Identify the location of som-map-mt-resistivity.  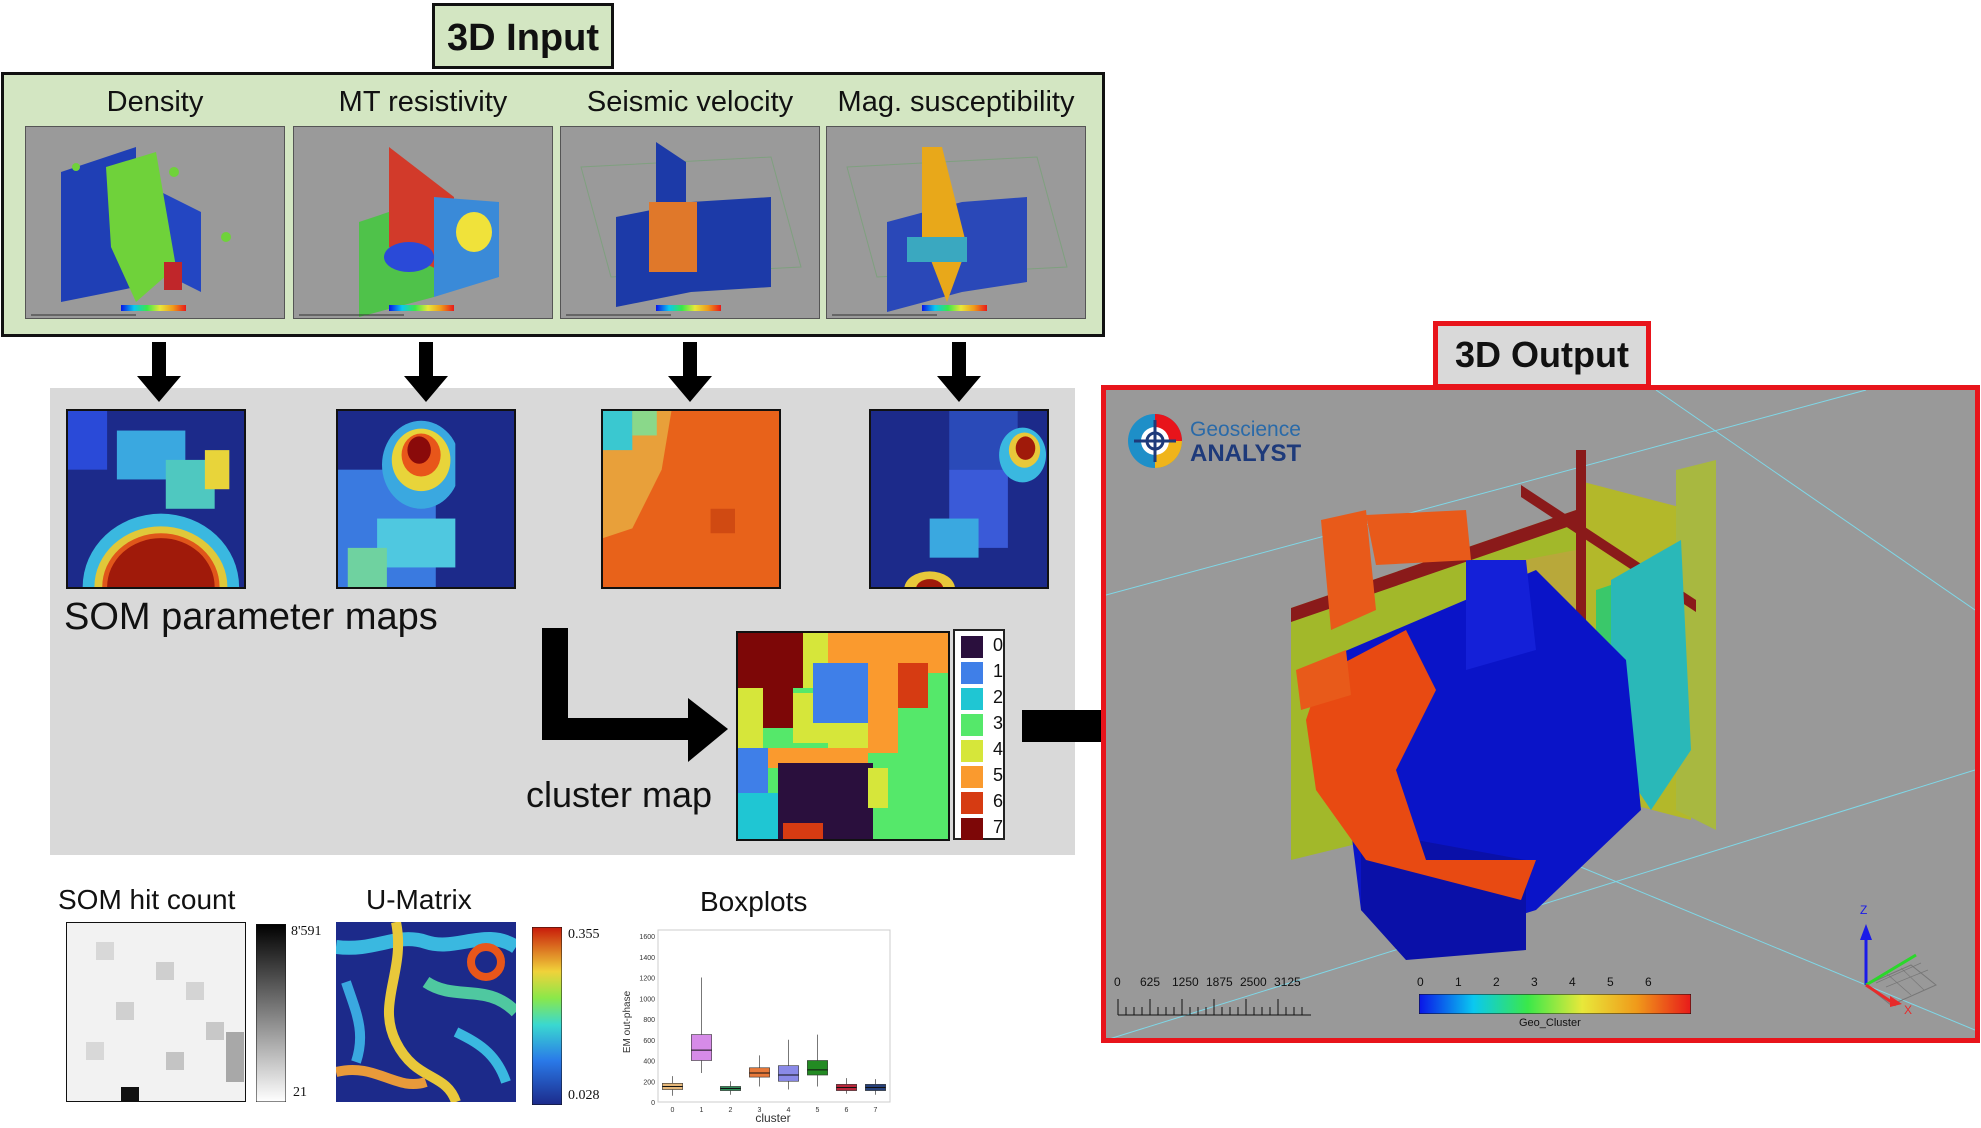
(426, 499).